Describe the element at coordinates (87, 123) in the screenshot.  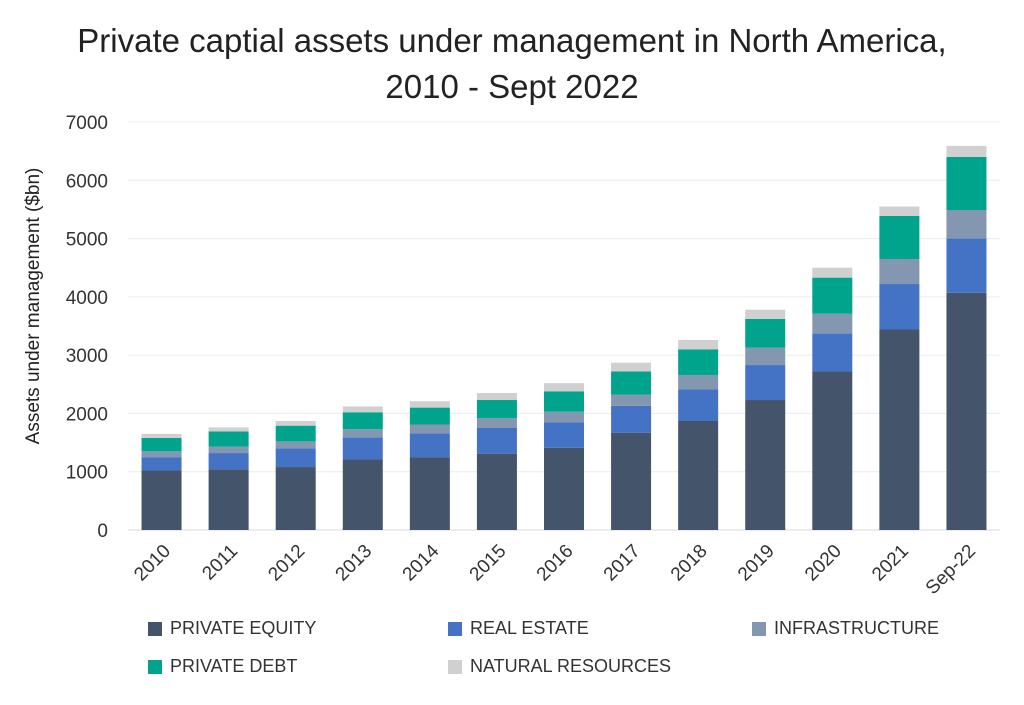
I see `y-tick-label: 7000` at that location.